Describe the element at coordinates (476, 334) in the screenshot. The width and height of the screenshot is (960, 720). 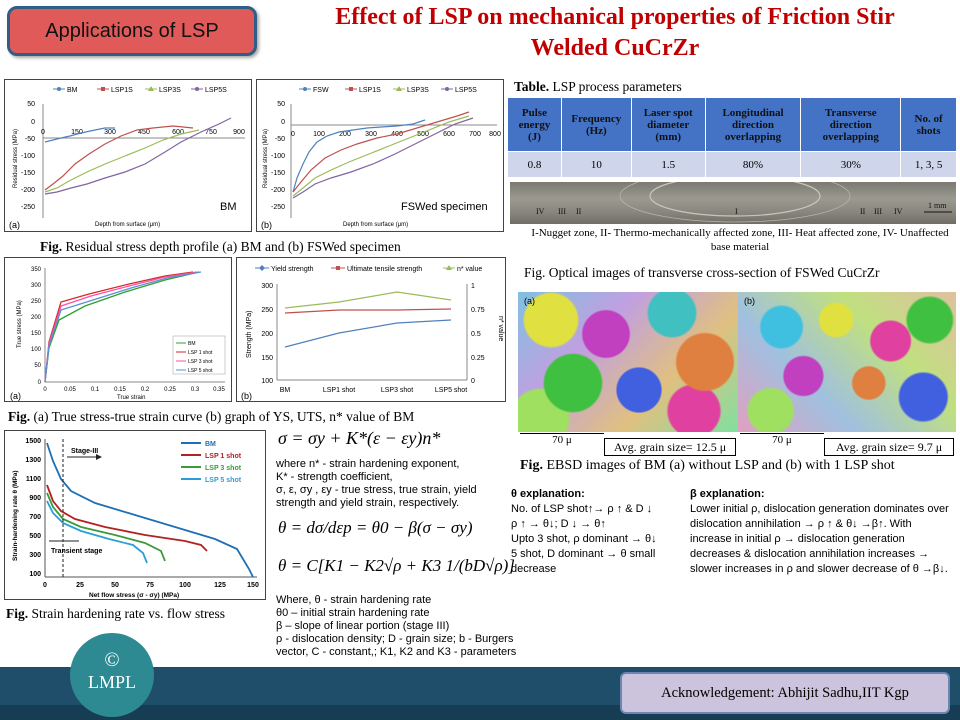
I see `y2-tick: 0.5` at that location.